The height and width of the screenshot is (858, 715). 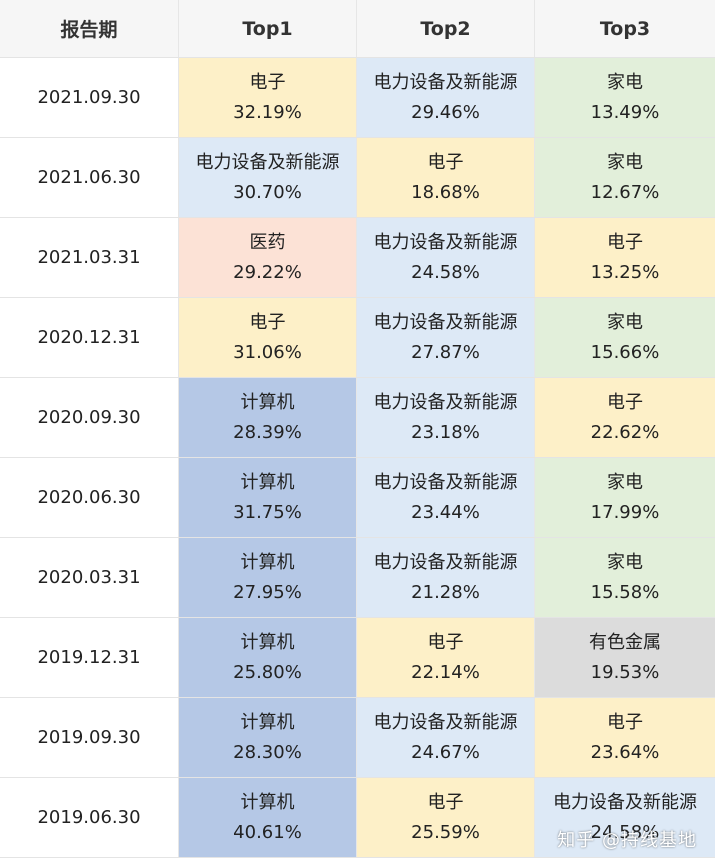 What do you see at coordinates (445, 112) in the screenshot?
I see `weight-percent: 29.46%` at bounding box center [445, 112].